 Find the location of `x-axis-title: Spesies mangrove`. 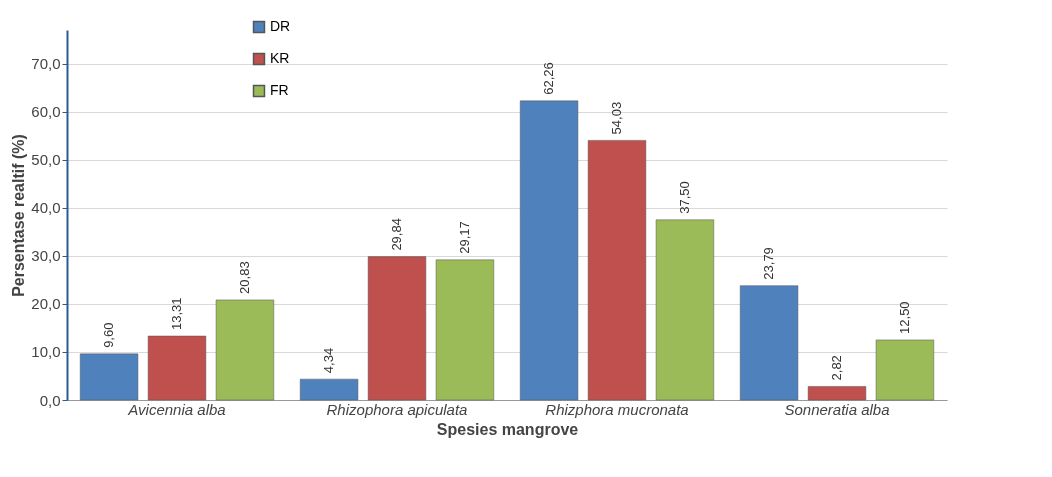

x-axis-title: Spesies mangrove is located at coordinates (507, 429).